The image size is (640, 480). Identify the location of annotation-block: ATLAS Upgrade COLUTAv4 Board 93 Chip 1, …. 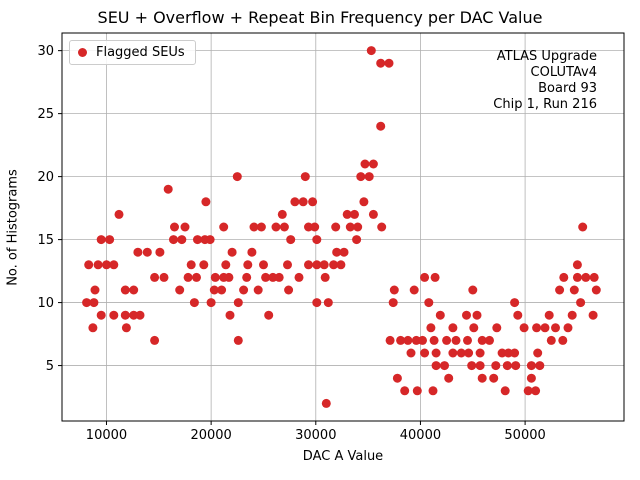
(545, 81).